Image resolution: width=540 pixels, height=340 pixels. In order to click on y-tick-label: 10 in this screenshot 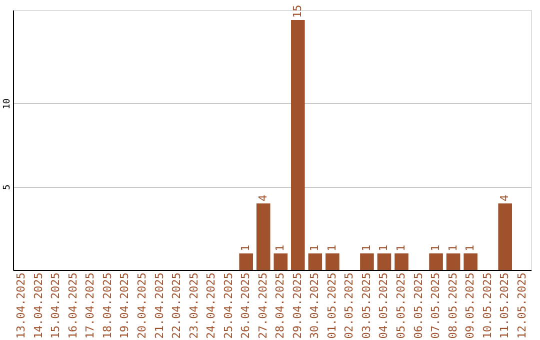, I will do `click(7, 104)`.